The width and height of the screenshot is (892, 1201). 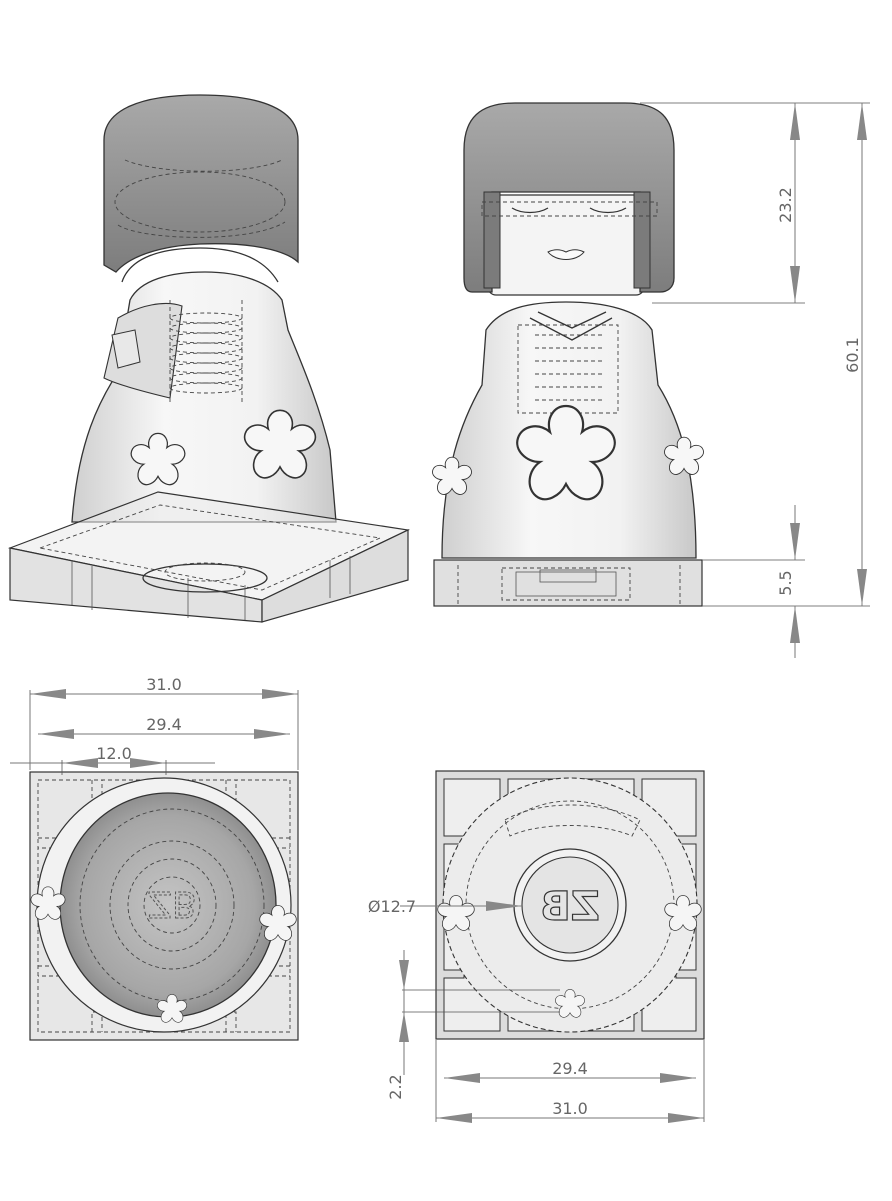 What do you see at coordinates (785, 582) in the screenshot?
I see `dim-base-height: 5.5` at bounding box center [785, 582].